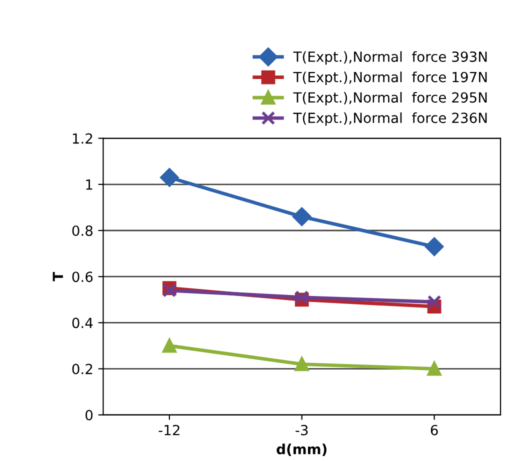 The width and height of the screenshot is (516, 461). What do you see at coordinates (390, 119) in the screenshot?
I see `legend-label: T(Expt.),Normal force 236N` at bounding box center [390, 119].